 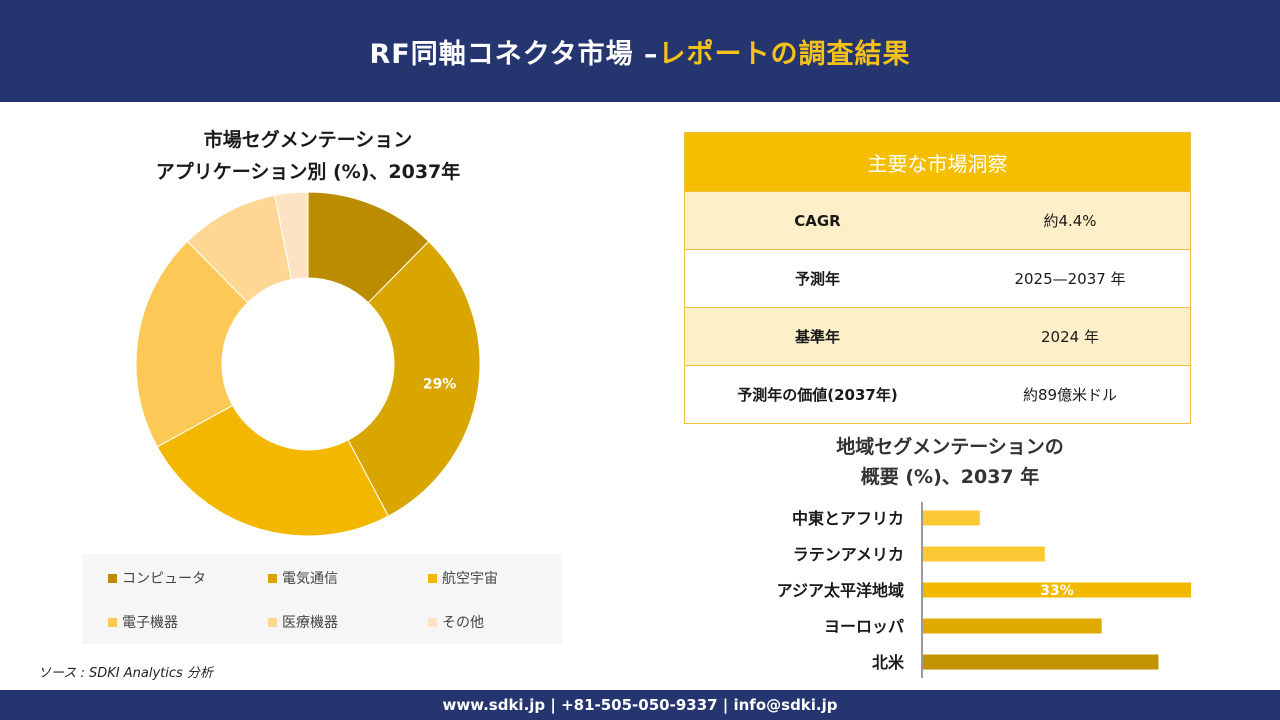 What do you see at coordinates (308, 140) in the screenshot?
I see `donut-title-line1: 市場セグメンテーション` at bounding box center [308, 140].